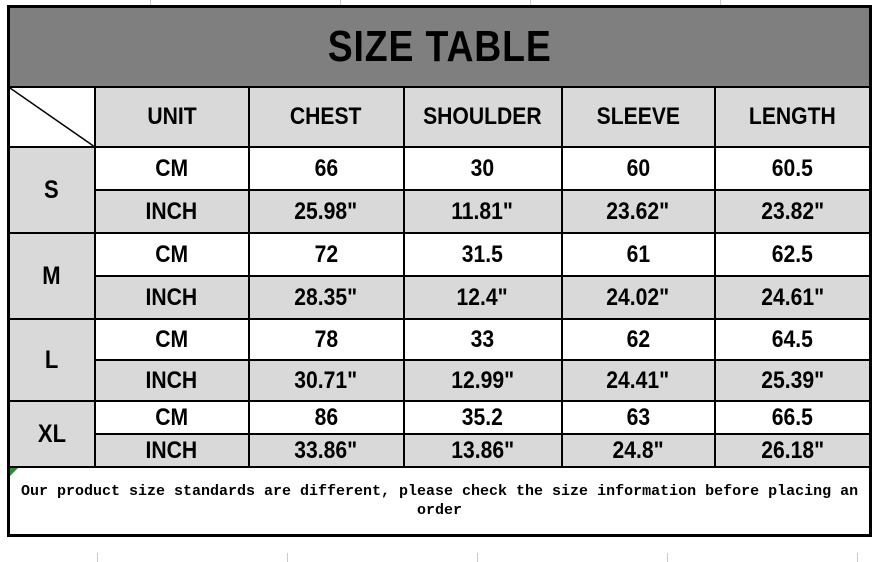  Describe the element at coordinates (482, 417) in the screenshot. I see `value-xl-shoulder-cm: 35.2` at that location.